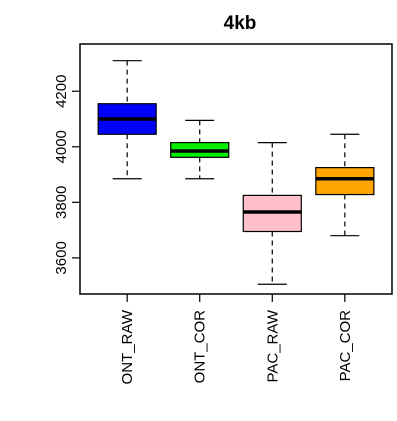 This screenshot has width=397, height=421. What do you see at coordinates (200, 347) in the screenshot?
I see `x-category-label: ONT_COR` at bounding box center [200, 347].